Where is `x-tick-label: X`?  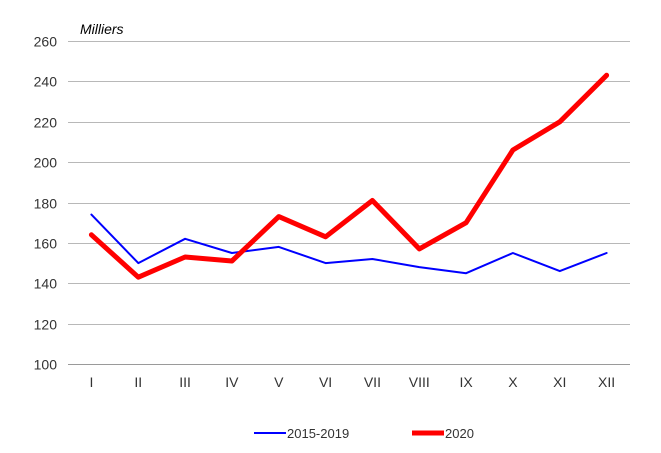 x-tick-label: X is located at coordinates (513, 382).